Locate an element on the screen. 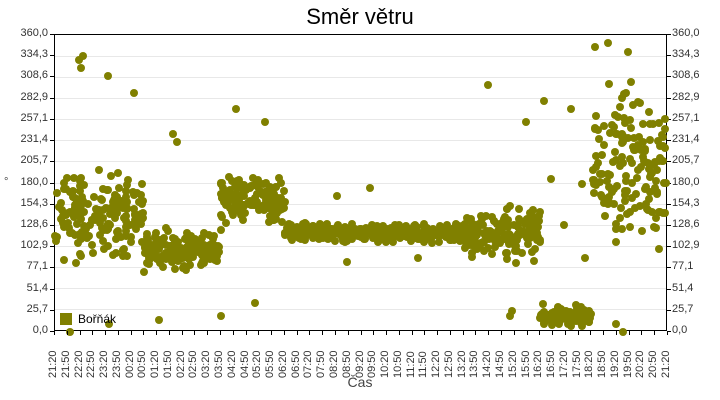  x-tick-label: 23:20 is located at coordinates (104, 364).